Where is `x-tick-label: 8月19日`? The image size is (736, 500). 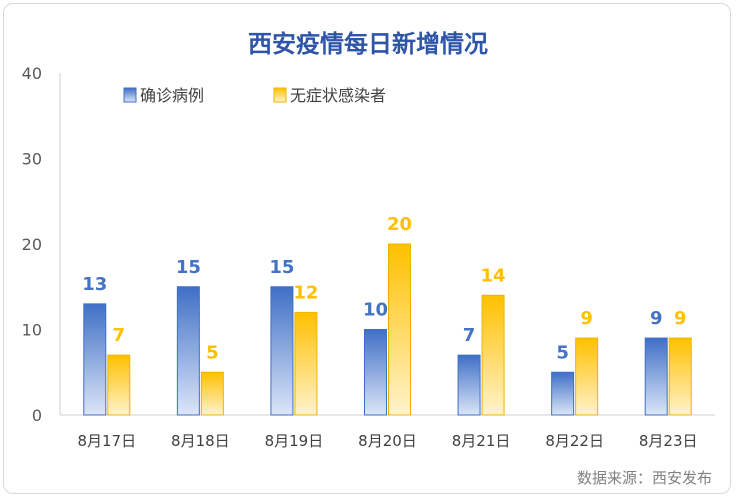 x-tick-label: 8月19日 is located at coordinates (294, 441).